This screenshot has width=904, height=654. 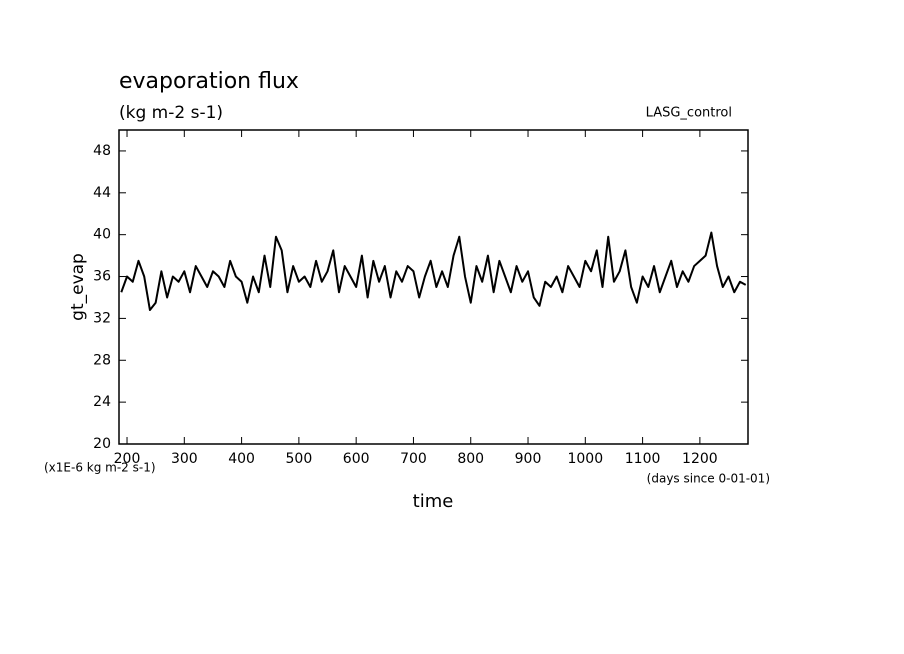 I want to click on y-tick-label: 48, so click(x=102, y=151).